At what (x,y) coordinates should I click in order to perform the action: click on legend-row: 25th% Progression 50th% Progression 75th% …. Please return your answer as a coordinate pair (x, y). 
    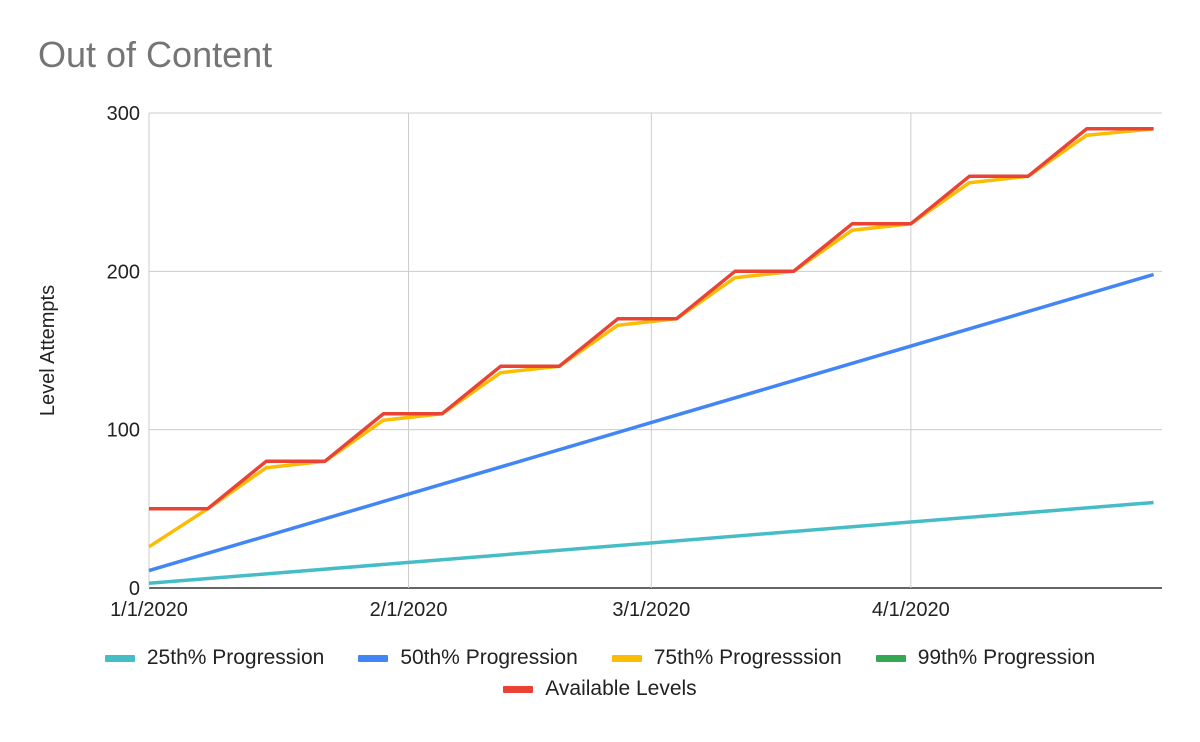
    Looking at the image, I should click on (600, 658).